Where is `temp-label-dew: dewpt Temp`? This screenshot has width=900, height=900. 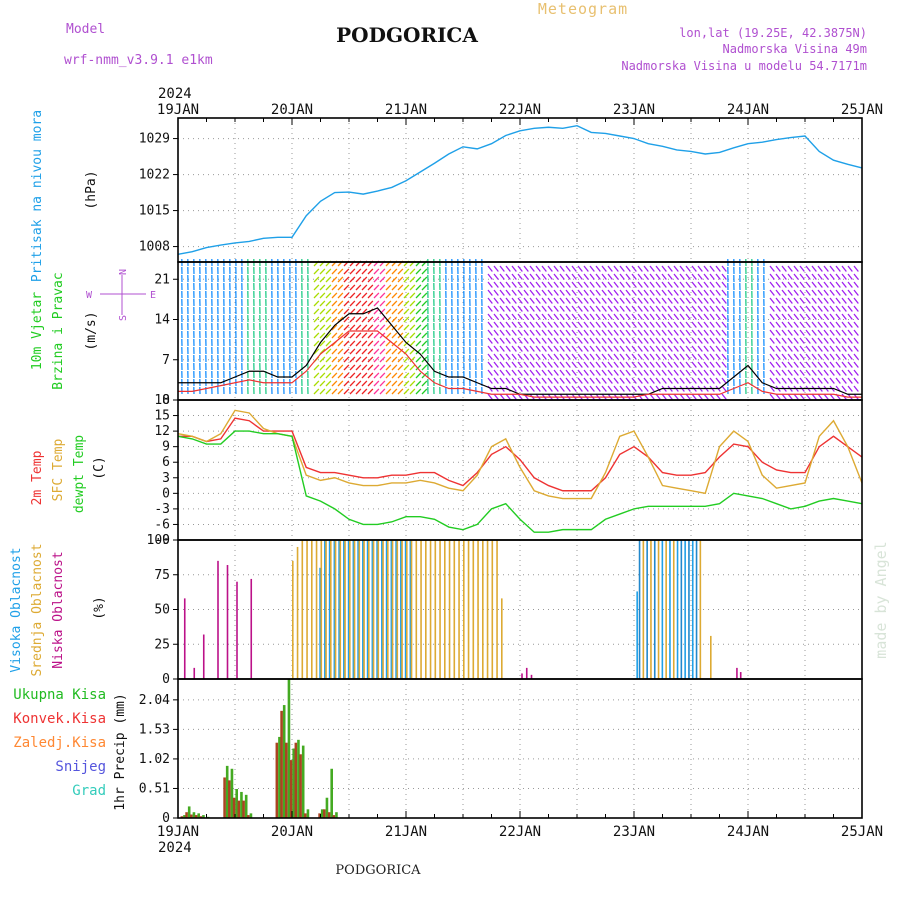 temp-label-dew: dewpt Temp is located at coordinates (79, 474).